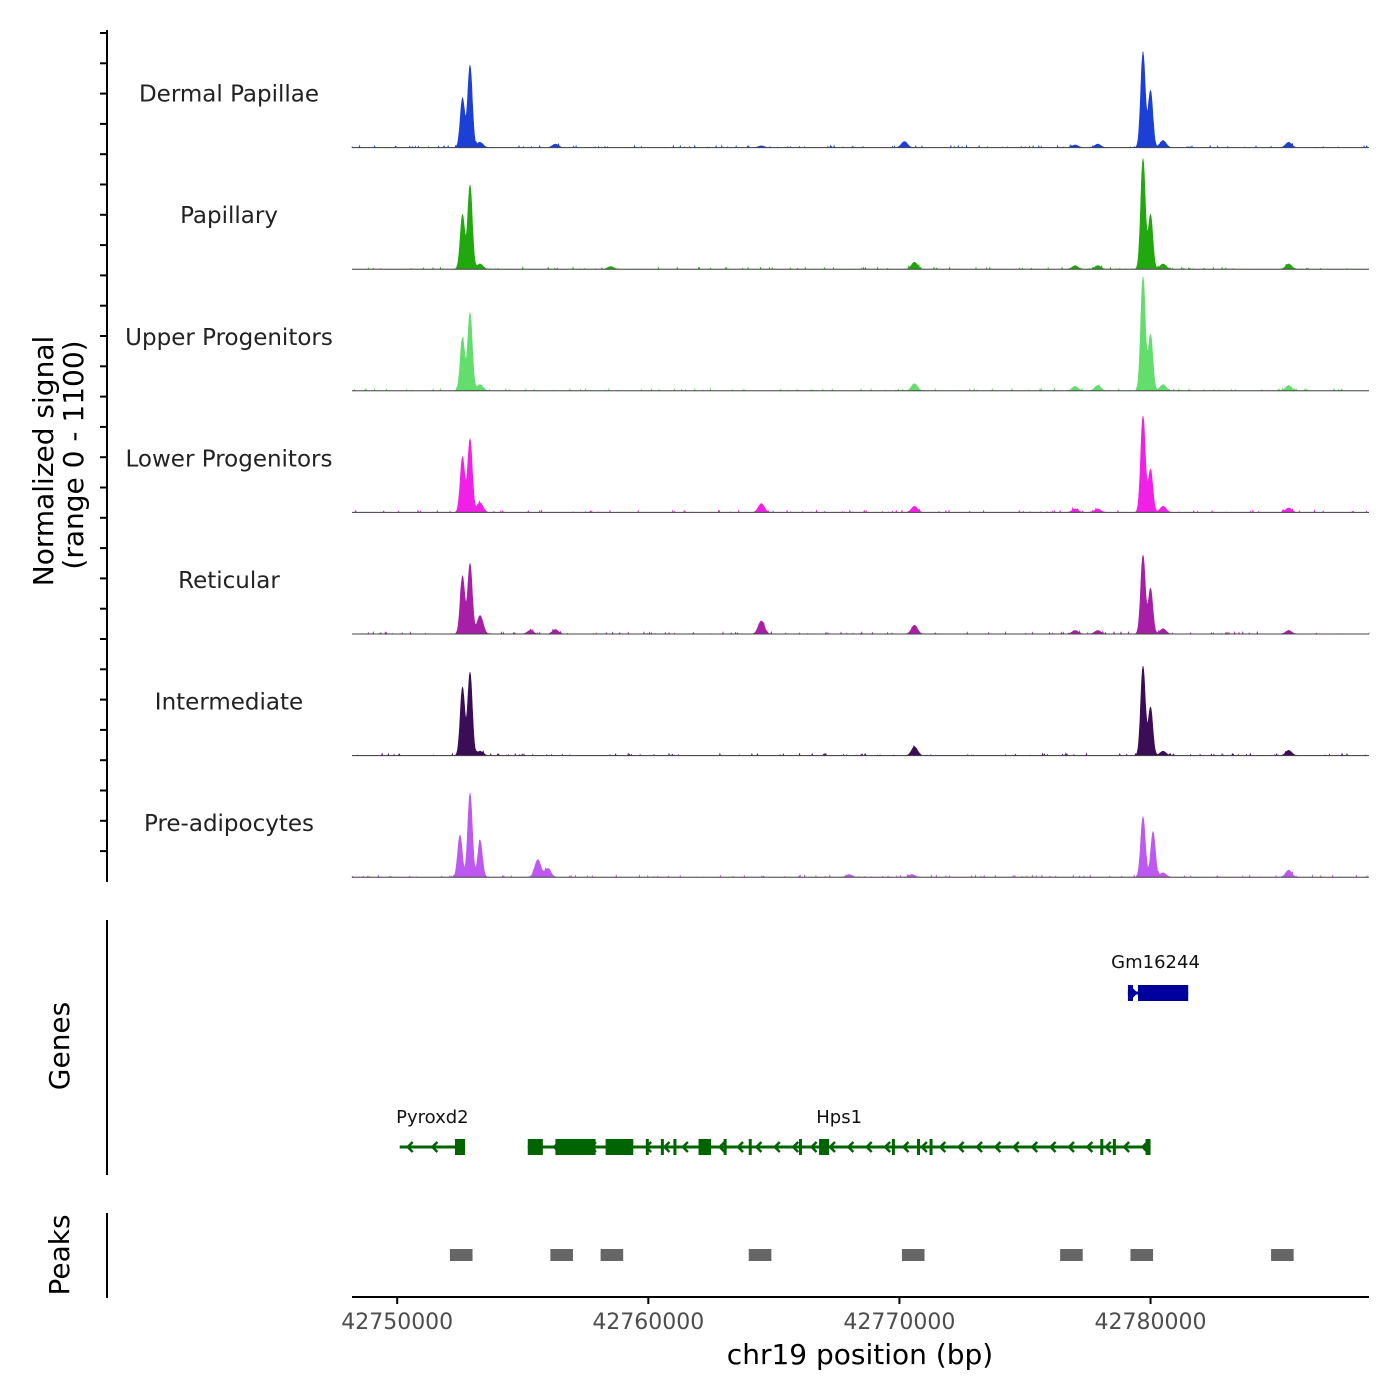 This screenshot has width=1400, height=1400. Describe the element at coordinates (774, 1316) in the screenshot. I see `x-axis-ticks: 42750000 42760000 42770000 42780000` at that location.